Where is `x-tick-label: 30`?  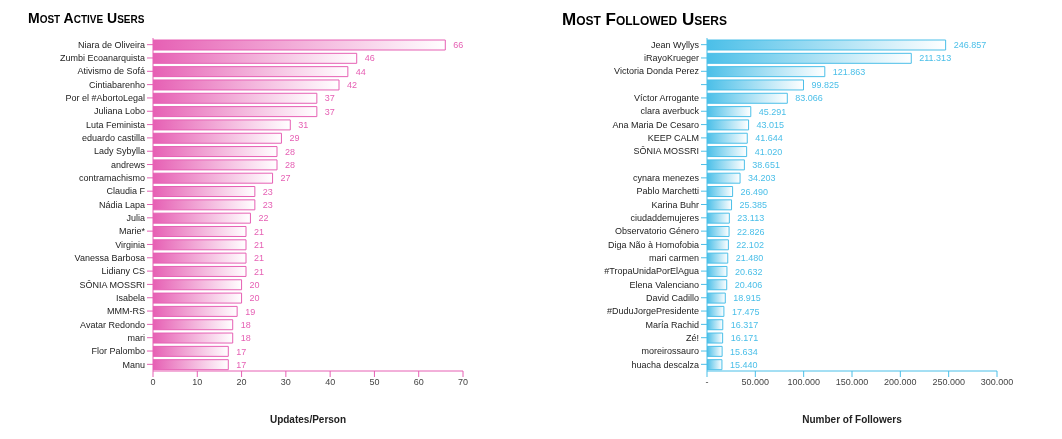 x-tick-label: 30 is located at coordinates (285, 382).